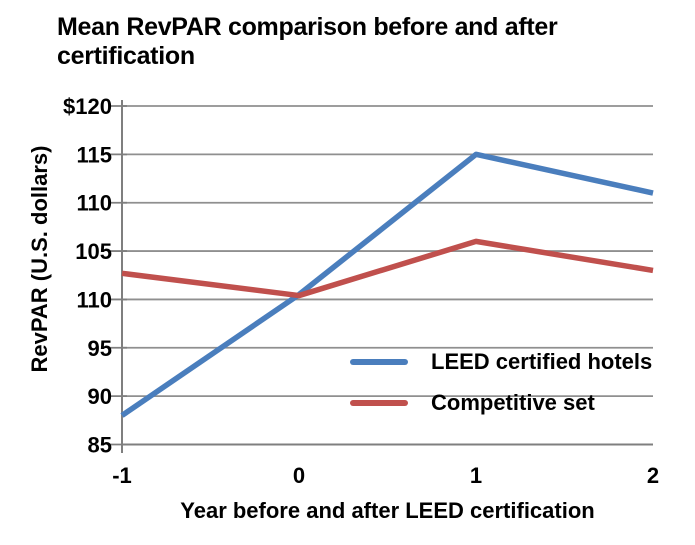 Image resolution: width=695 pixels, height=545 pixels. I want to click on x-tick-label: 1, so click(476, 475).